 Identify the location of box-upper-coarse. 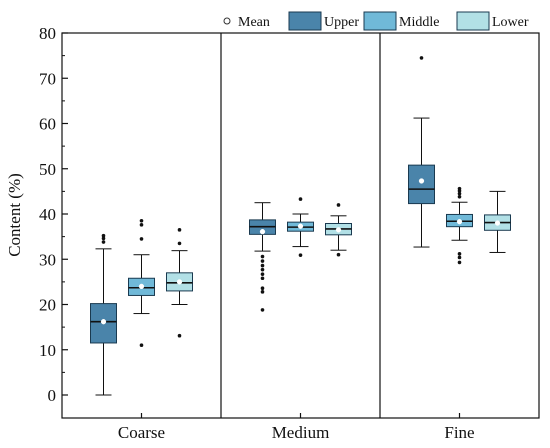
(103, 314).